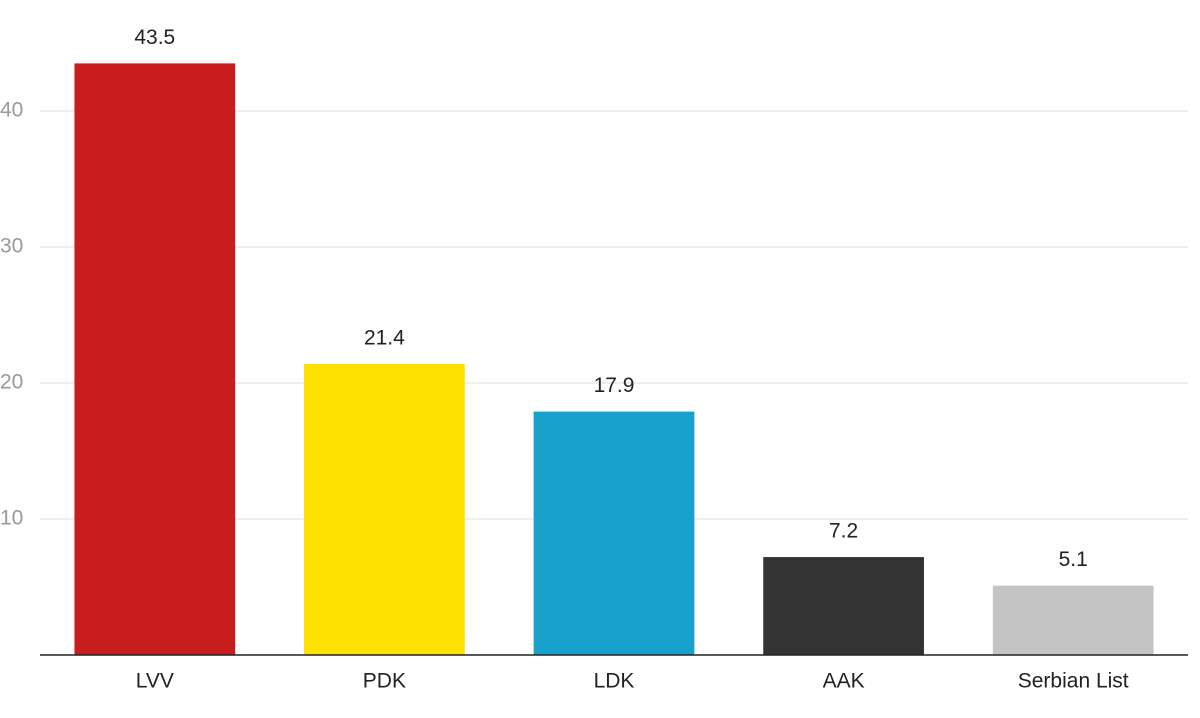 This screenshot has width=1200, height=718. What do you see at coordinates (1073, 681) in the screenshot?
I see `x-tick-label: Serbian List` at bounding box center [1073, 681].